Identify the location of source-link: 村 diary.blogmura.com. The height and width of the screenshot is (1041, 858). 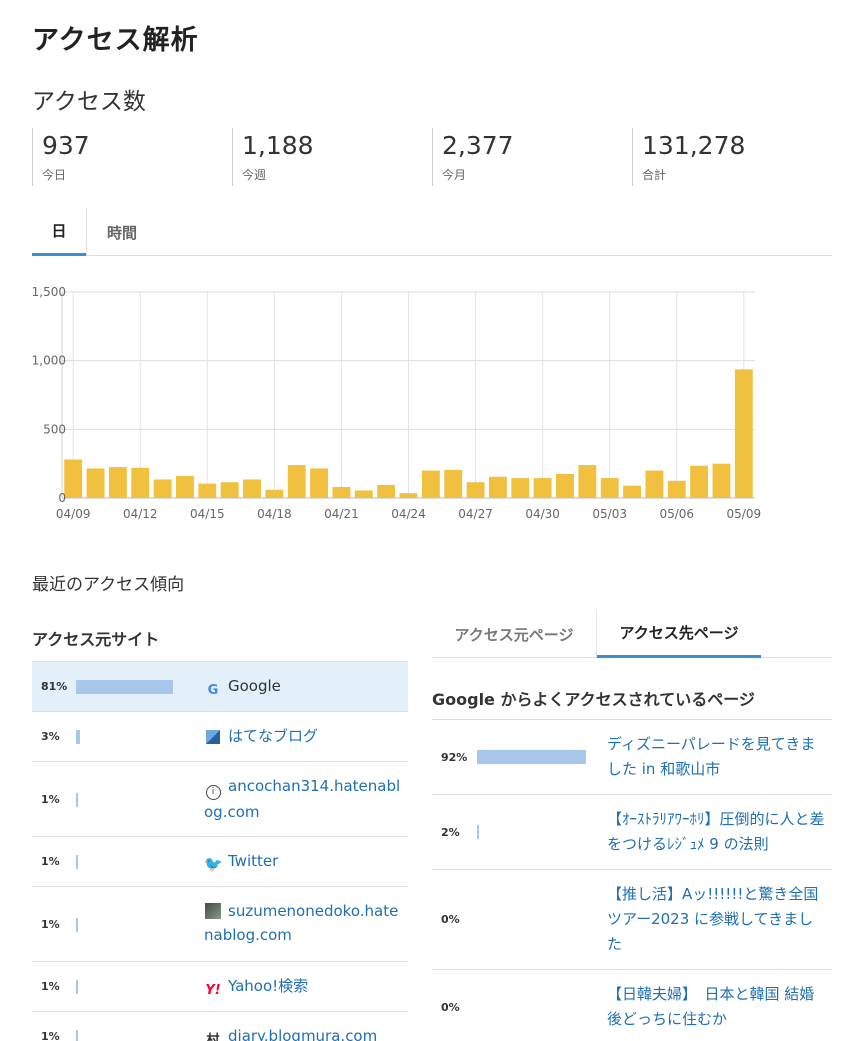
(304, 1032).